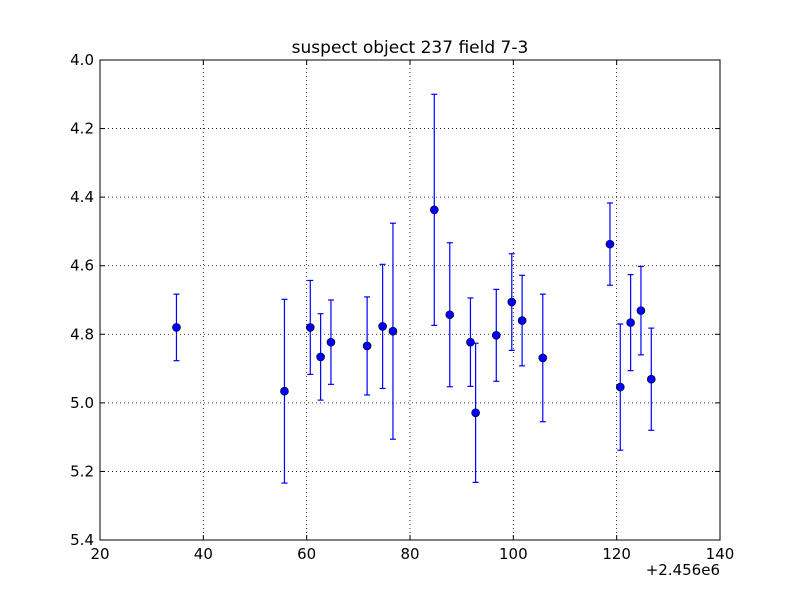  Describe the element at coordinates (720, 554) in the screenshot. I see `x-tick-label: 140` at that location.